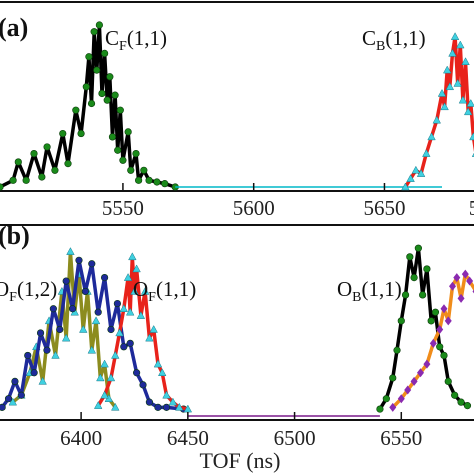  Describe the element at coordinates (28, 291) in the screenshot. I see `peak-annotation: OF(1,2)` at that location.